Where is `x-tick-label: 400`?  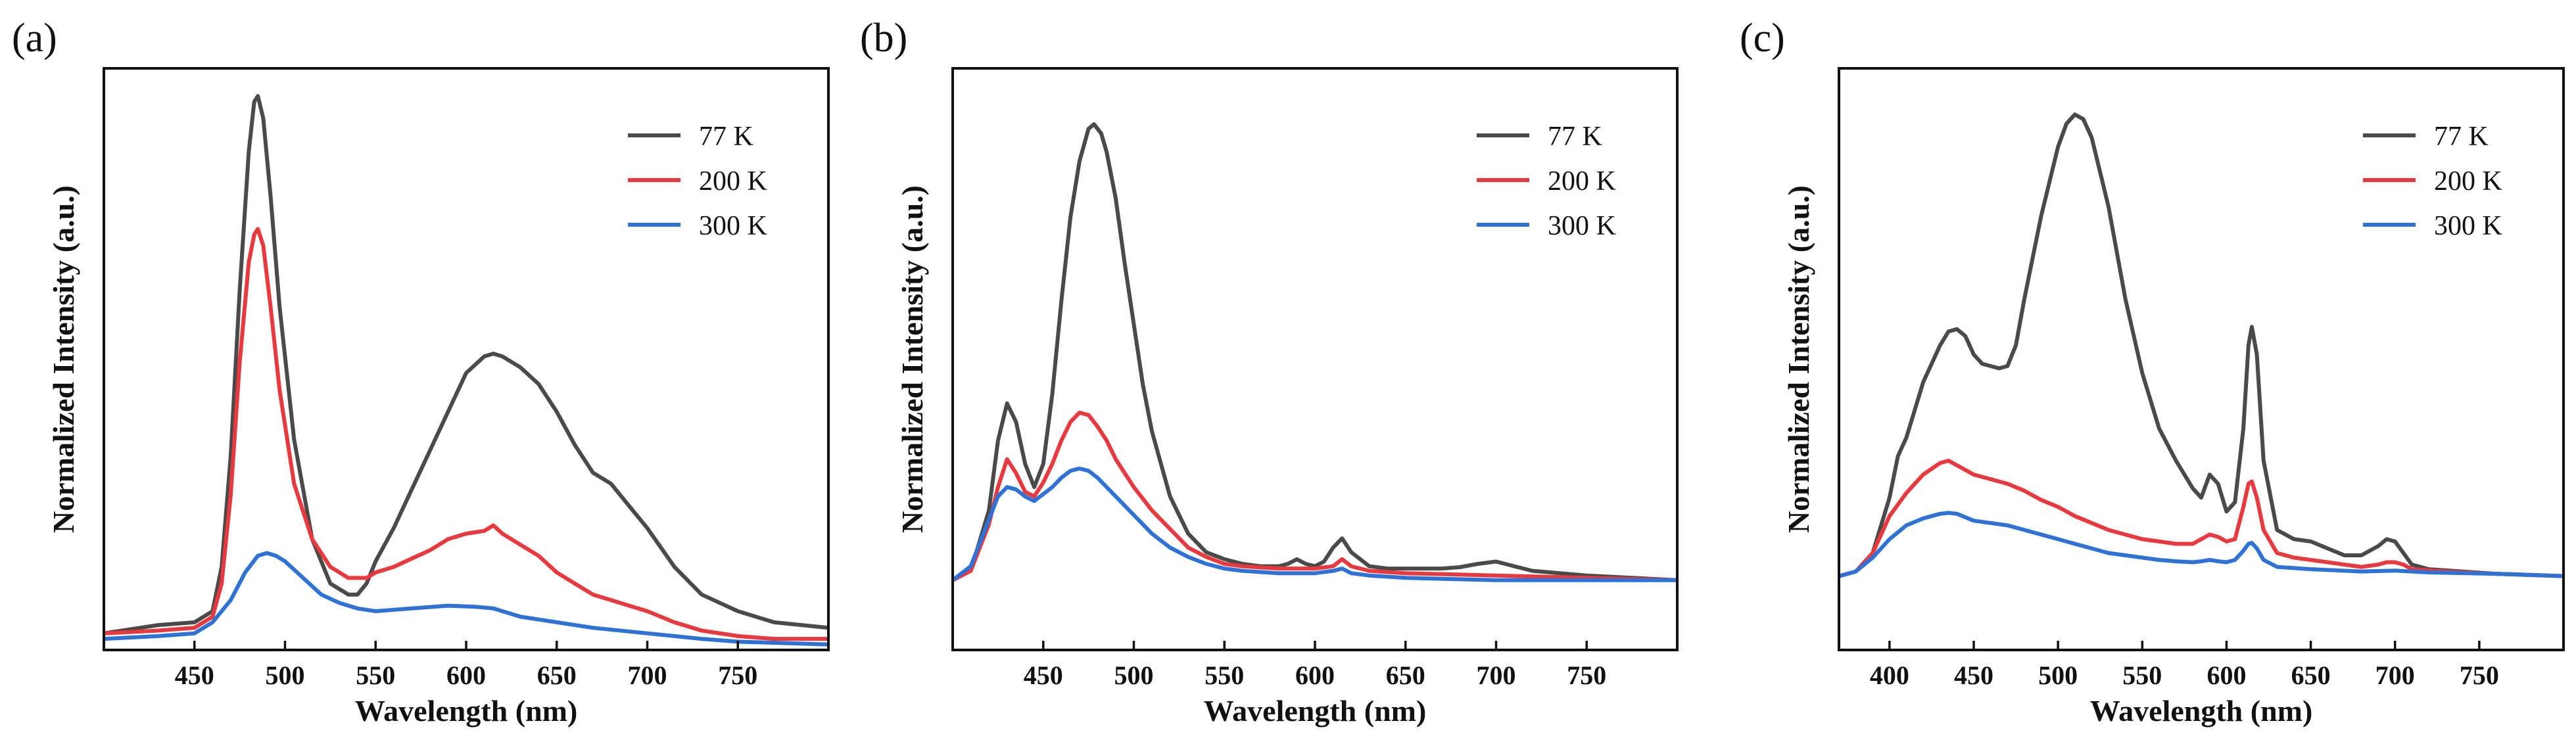 x-tick-label: 400 is located at coordinates (1889, 675).